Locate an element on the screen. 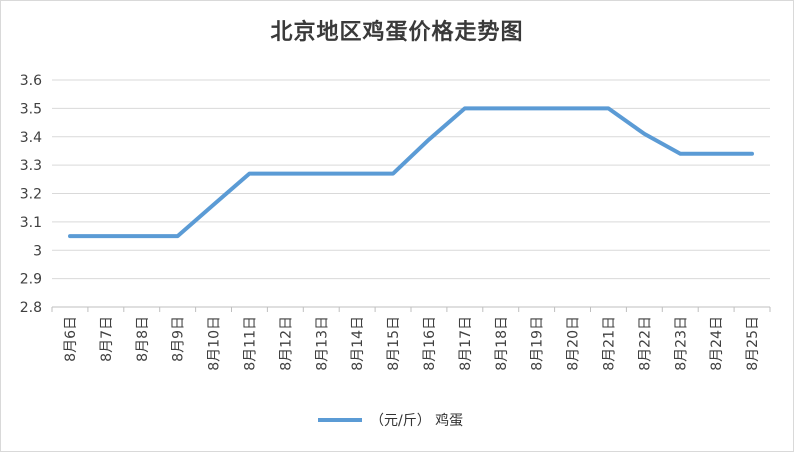 Image resolution: width=794 pixels, height=452 pixels. x-tick-label: 8月13日 is located at coordinates (322, 343).